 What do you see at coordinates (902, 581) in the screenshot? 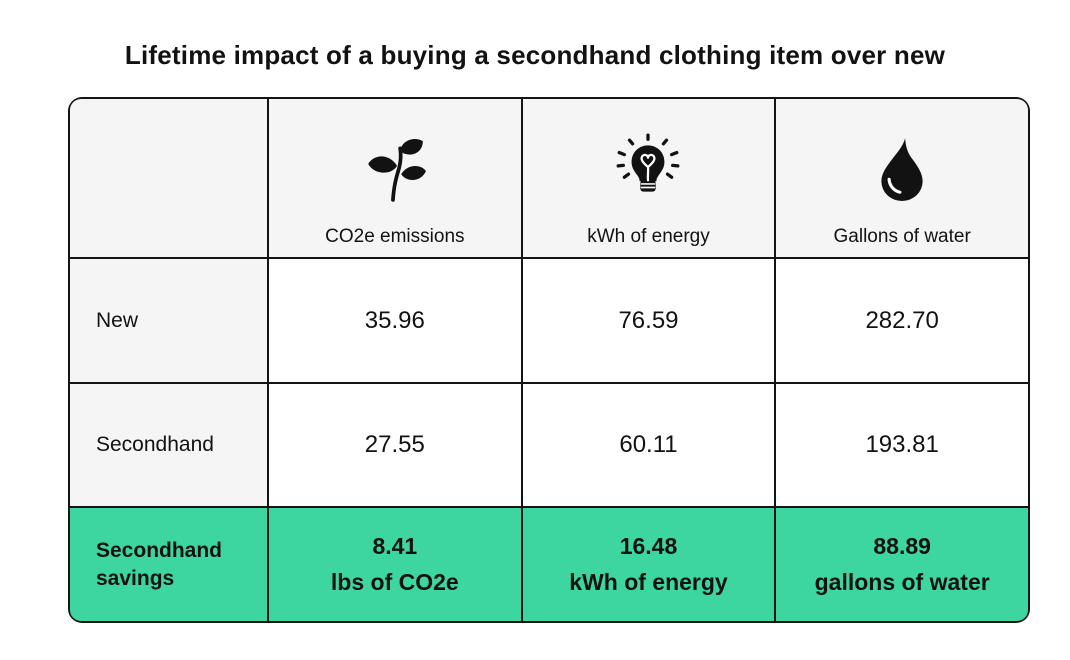
I see `savings-unit: gallons of water` at bounding box center [902, 581].